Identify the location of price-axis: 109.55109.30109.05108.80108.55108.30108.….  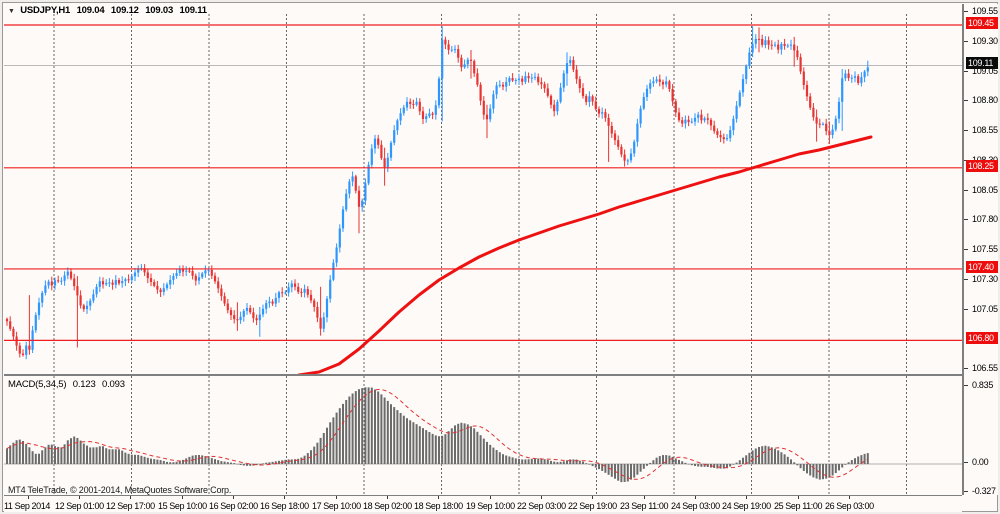
(980, 250).